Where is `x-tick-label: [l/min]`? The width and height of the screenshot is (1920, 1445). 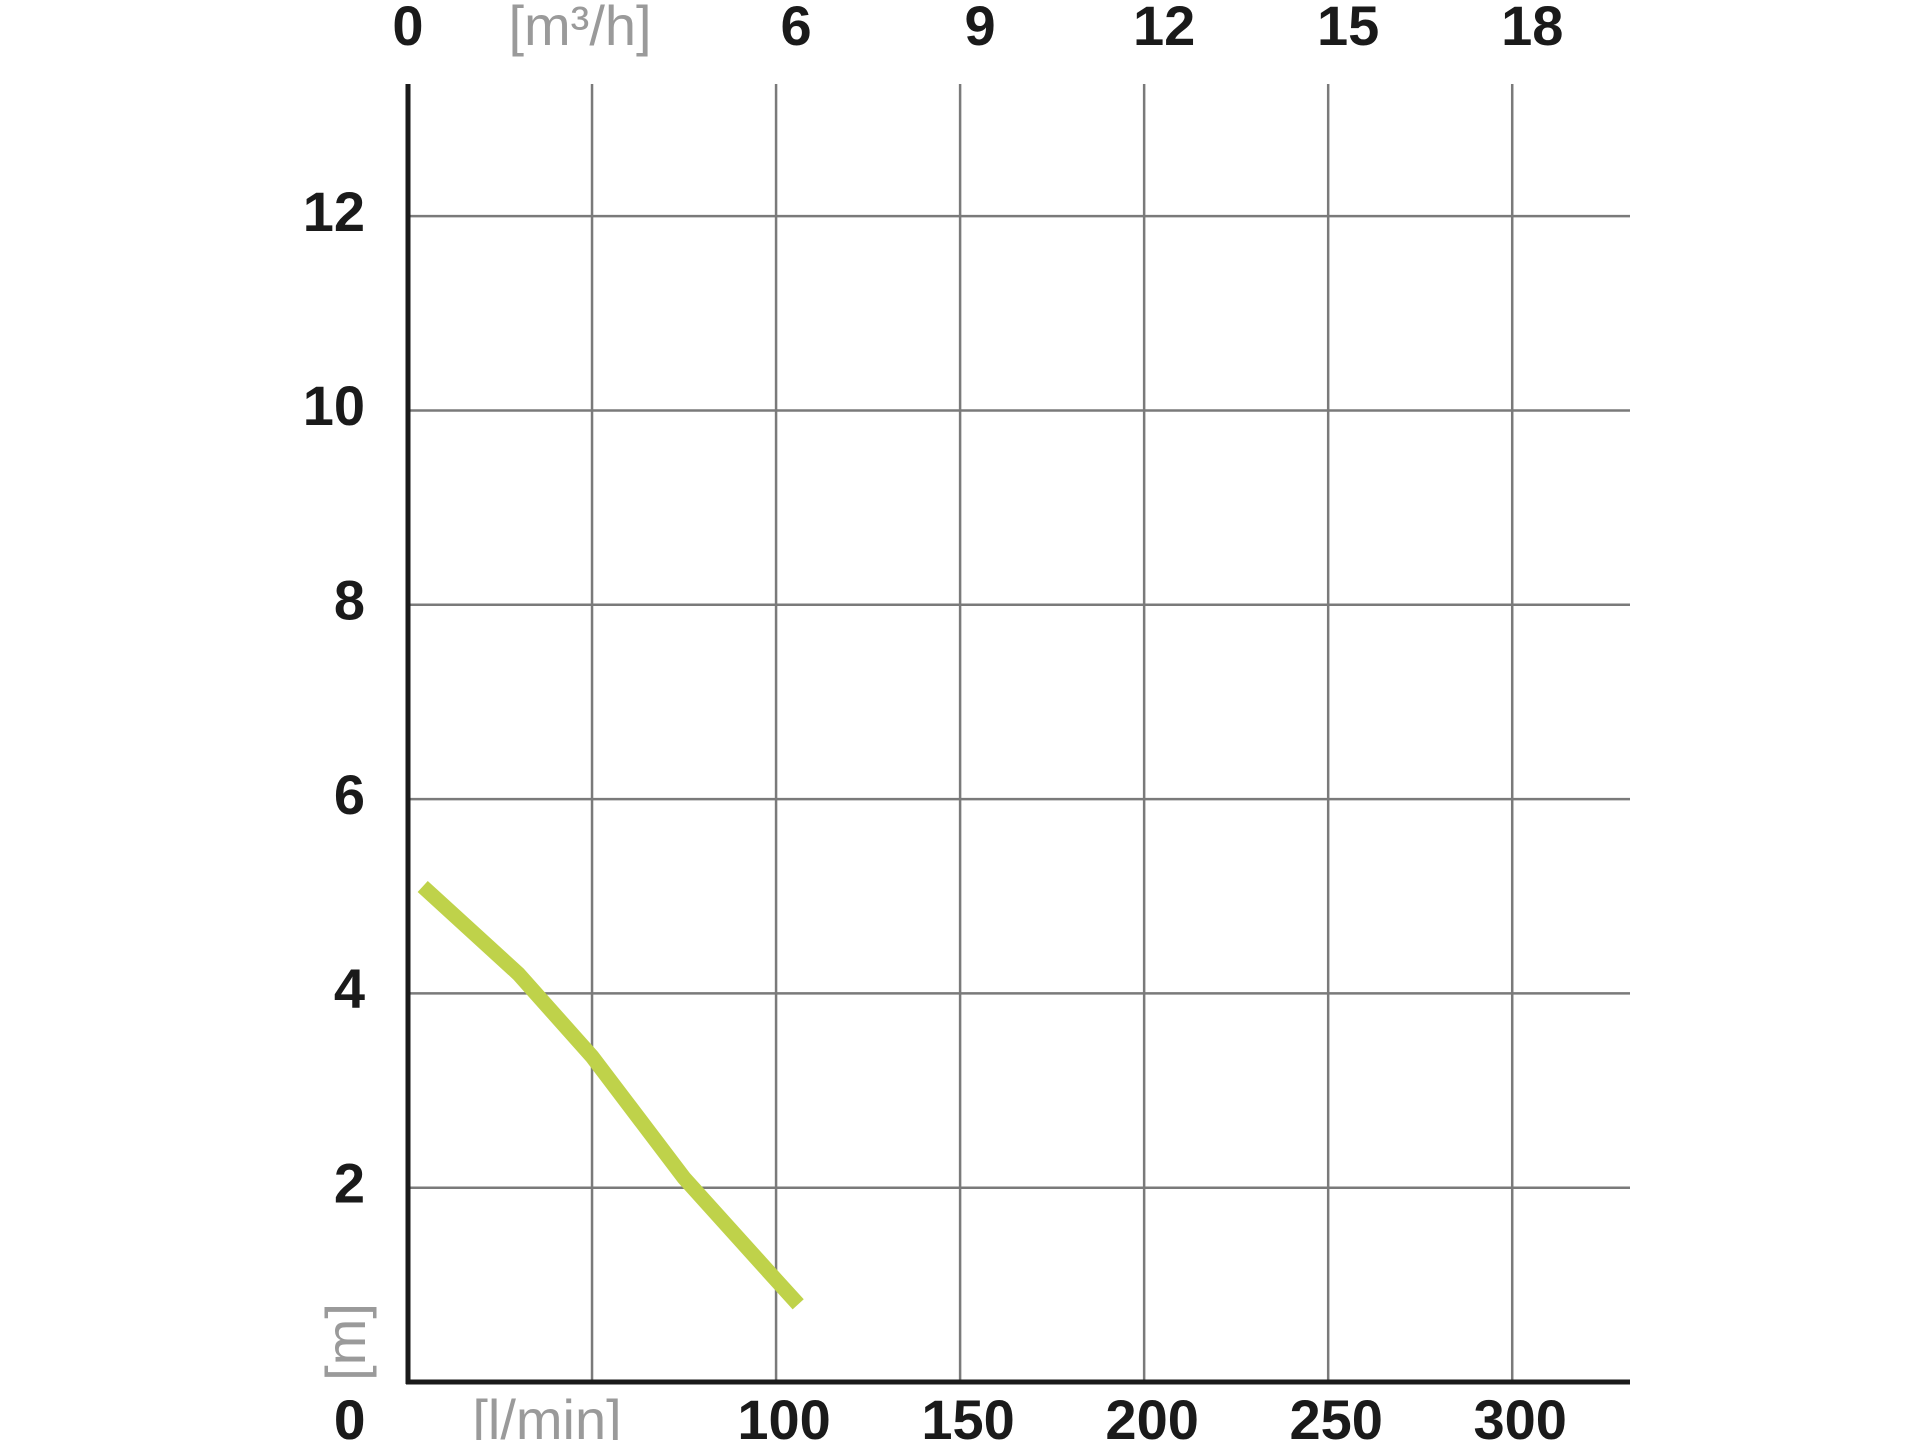 x-tick-label: [l/min] is located at coordinates (546, 1414).